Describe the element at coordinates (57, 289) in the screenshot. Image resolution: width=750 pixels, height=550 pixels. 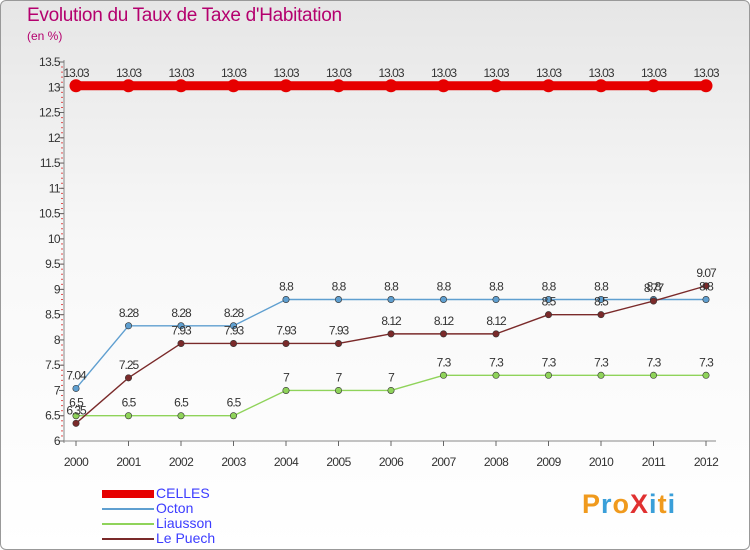
I see `y-tick-label: 9` at that location.